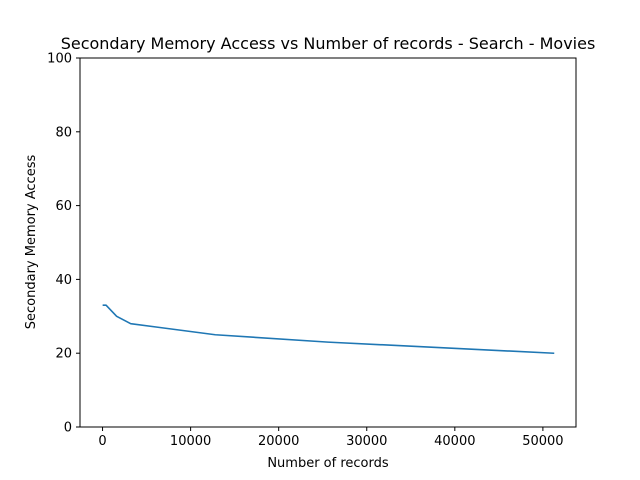 This screenshot has height=480, width=640. Describe the element at coordinates (68, 428) in the screenshot. I see `y-tick-label: 0` at that location.